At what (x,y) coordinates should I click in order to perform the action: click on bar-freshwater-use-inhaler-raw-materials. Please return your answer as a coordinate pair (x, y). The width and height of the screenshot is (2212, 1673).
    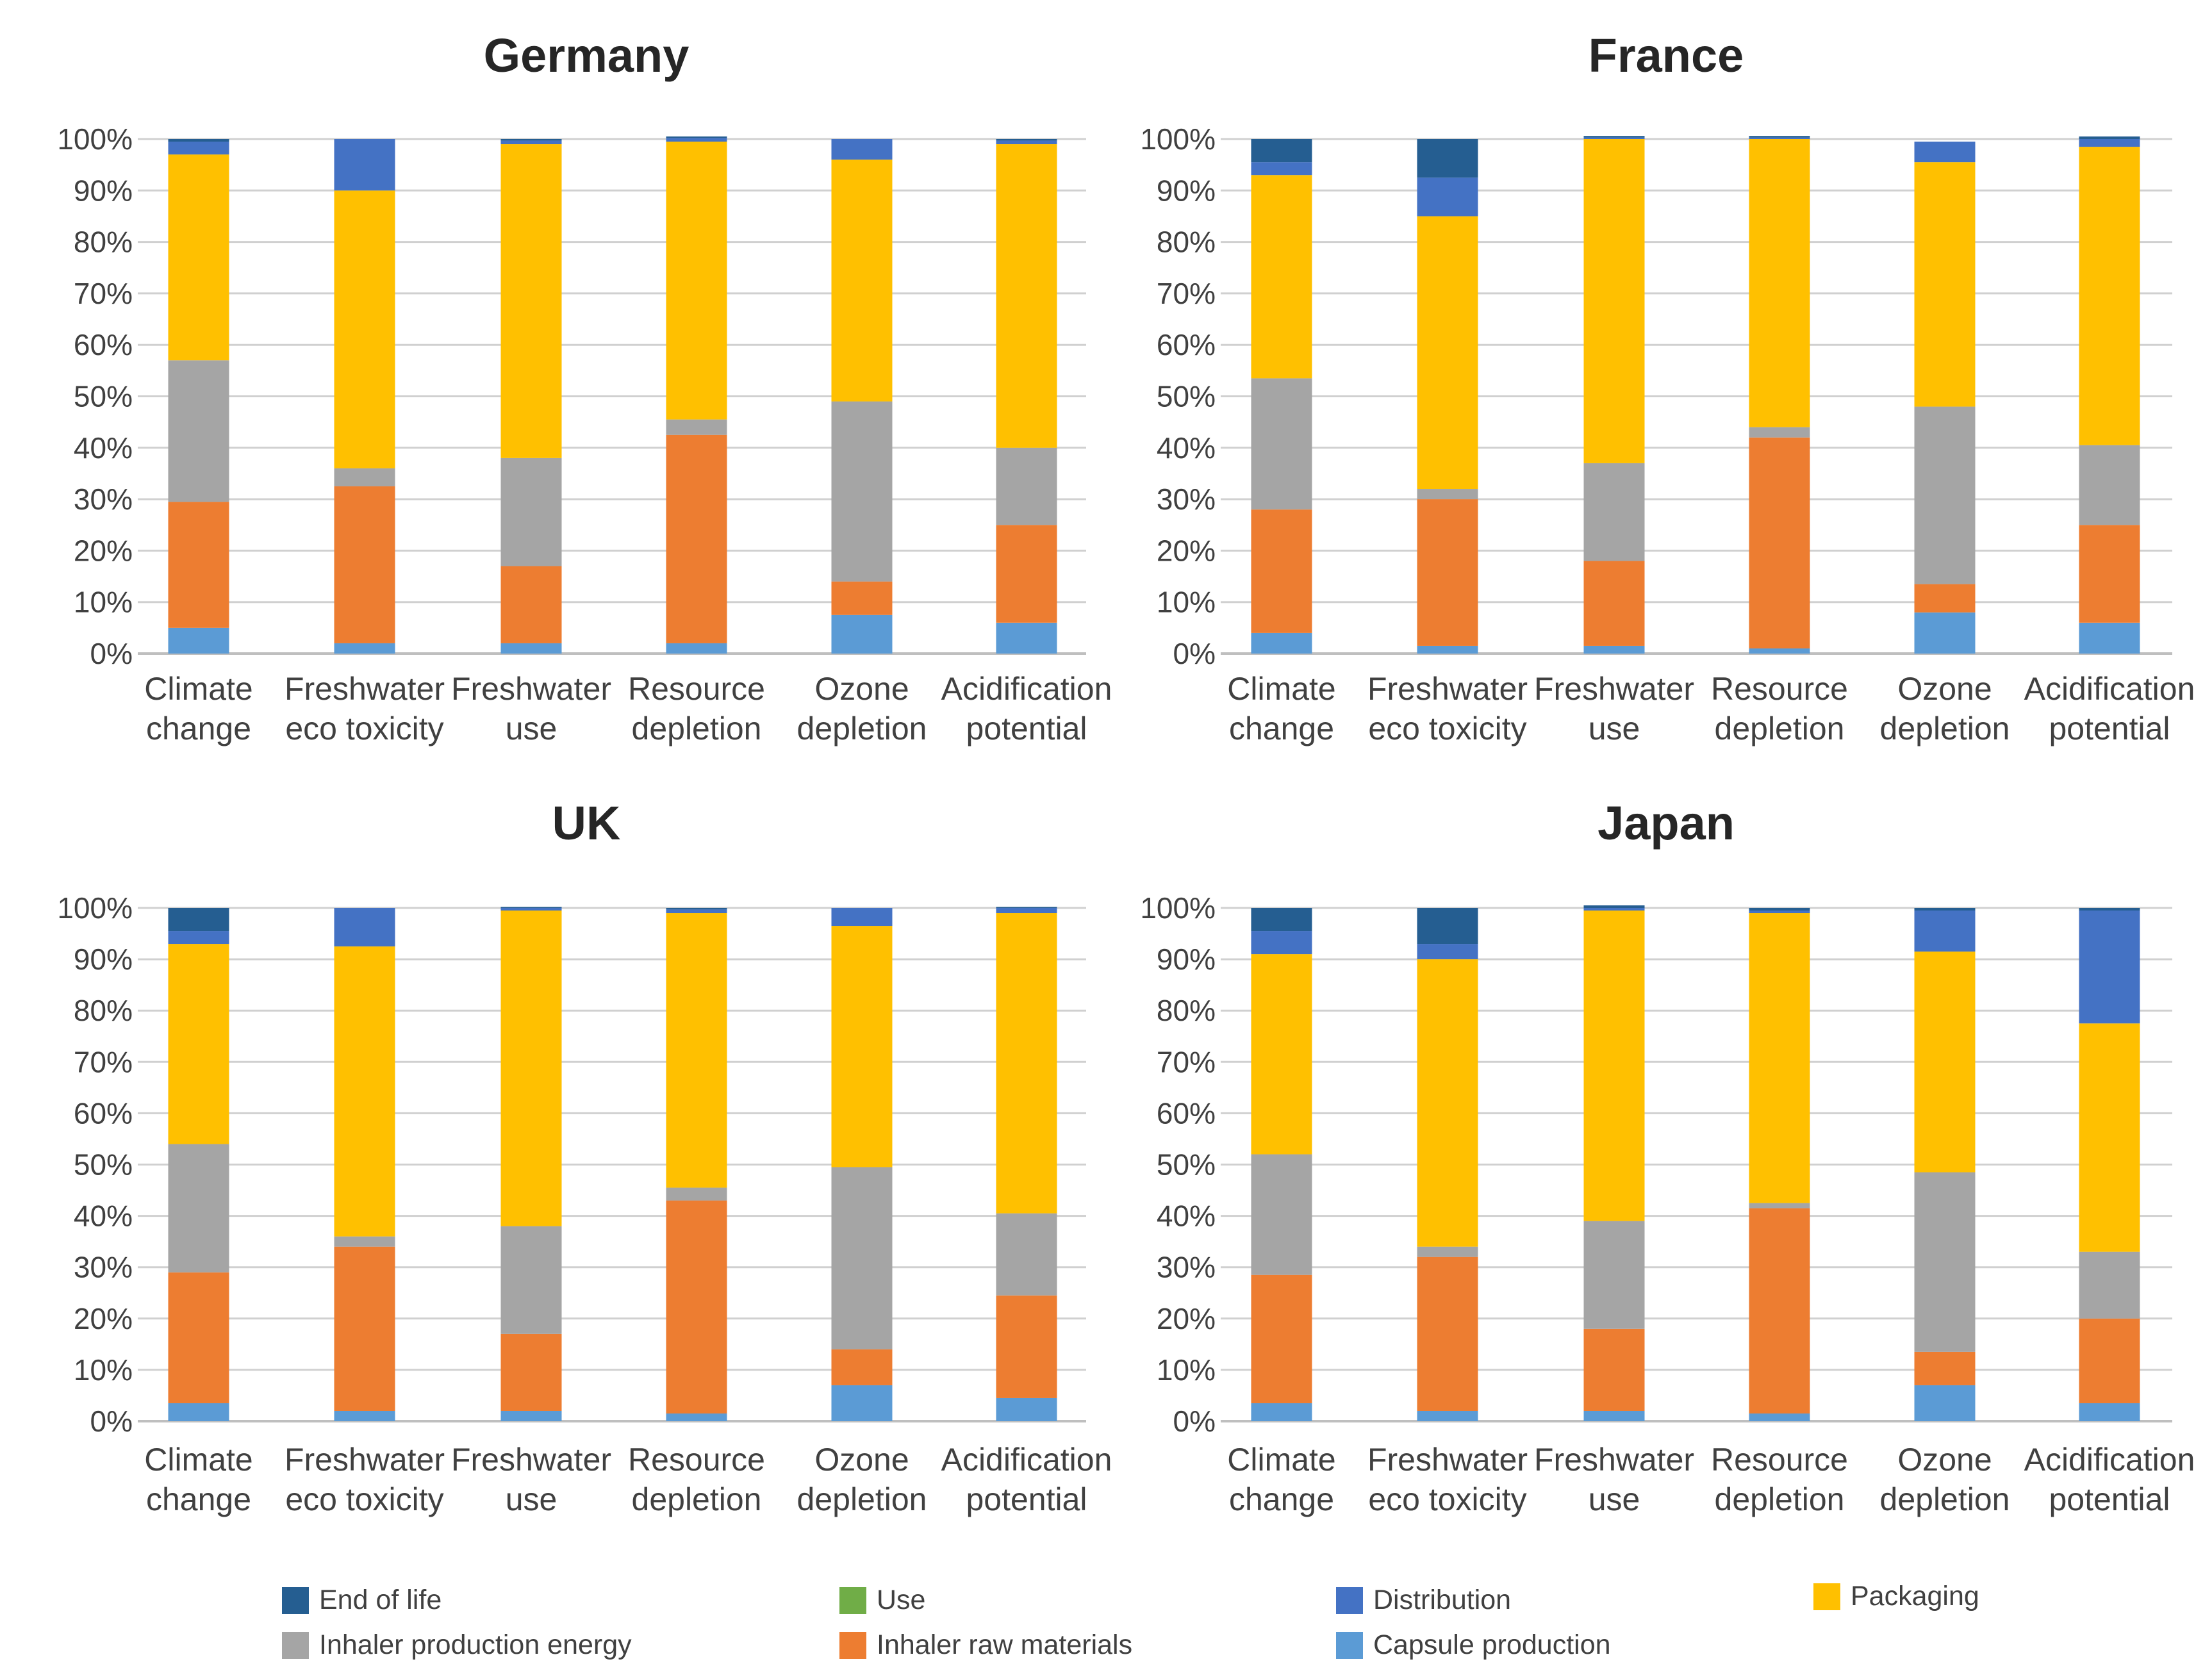
    Looking at the image, I should click on (531, 1372).